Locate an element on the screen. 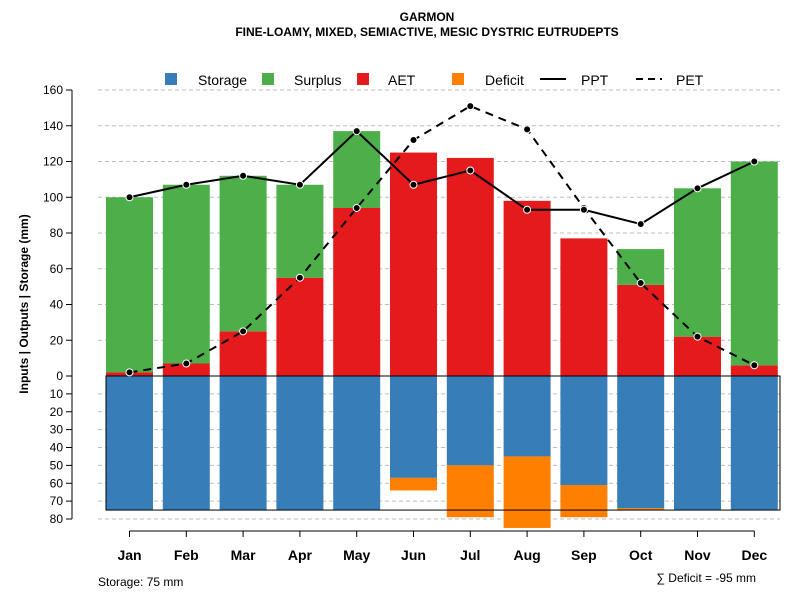 This screenshot has width=800, height=600. point-pet-jun is located at coordinates (413, 140).